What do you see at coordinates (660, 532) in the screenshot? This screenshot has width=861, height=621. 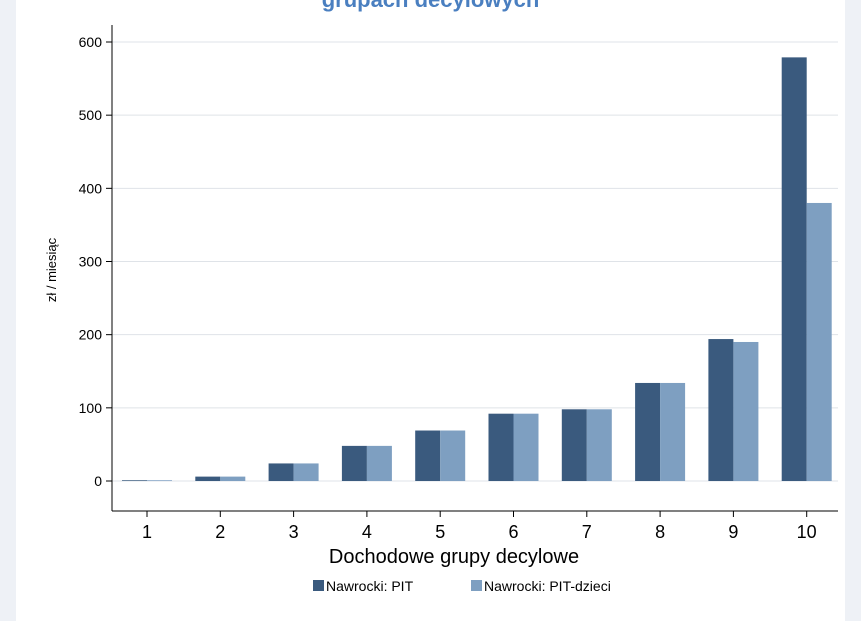 I see `x-tick-label: 8` at bounding box center [660, 532].